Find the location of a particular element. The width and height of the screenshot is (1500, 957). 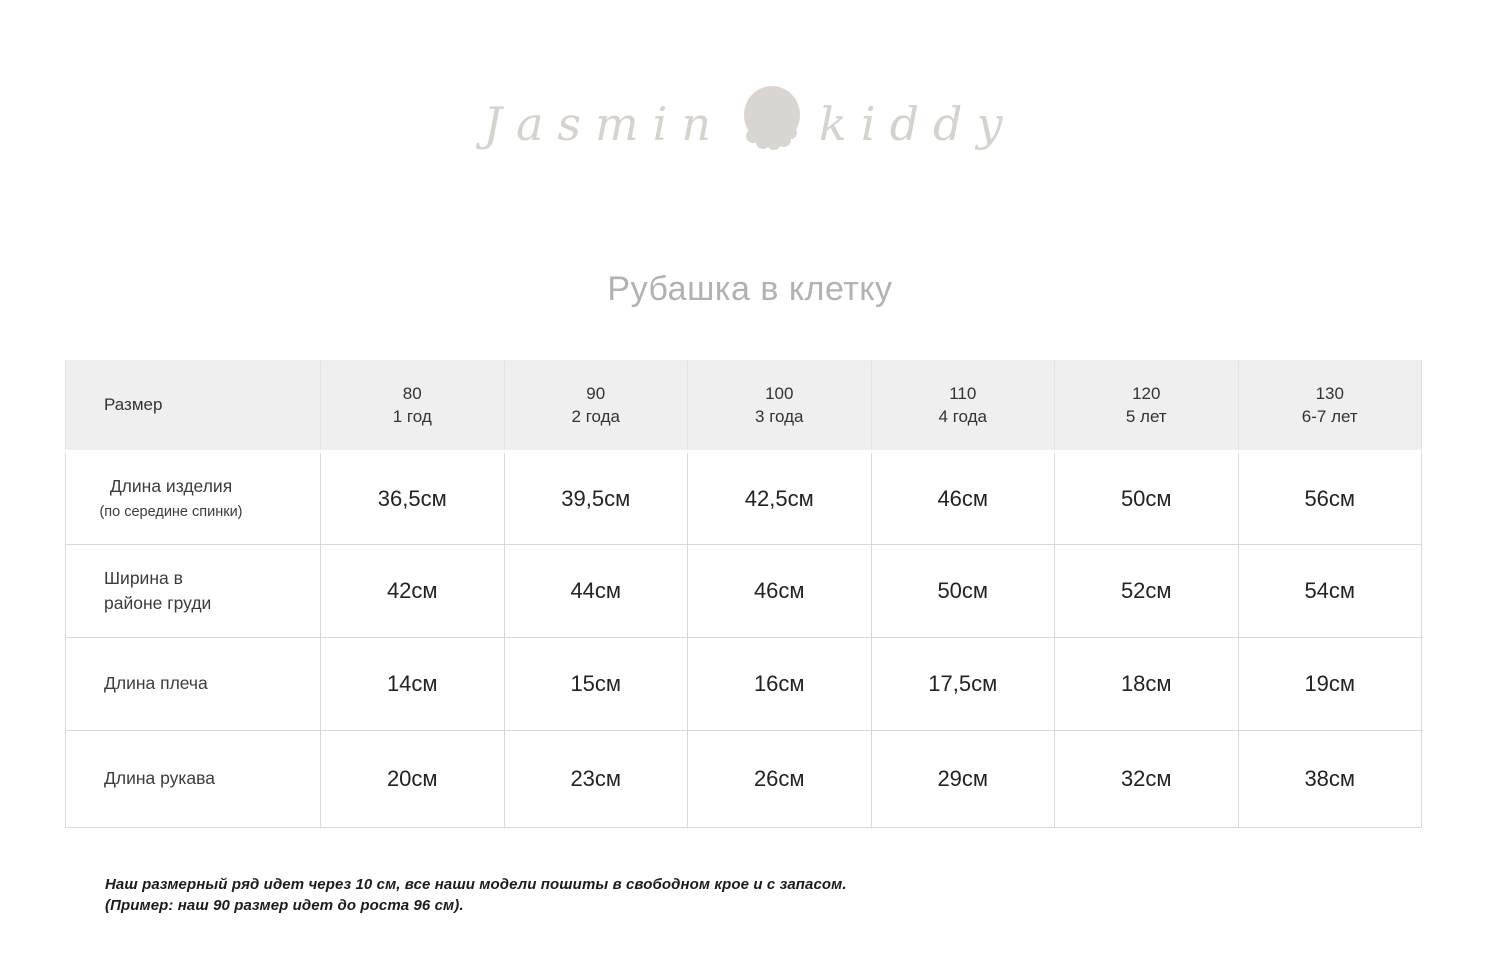

row-label: Длина изделия (по середине спинки) is located at coordinates (193, 498).